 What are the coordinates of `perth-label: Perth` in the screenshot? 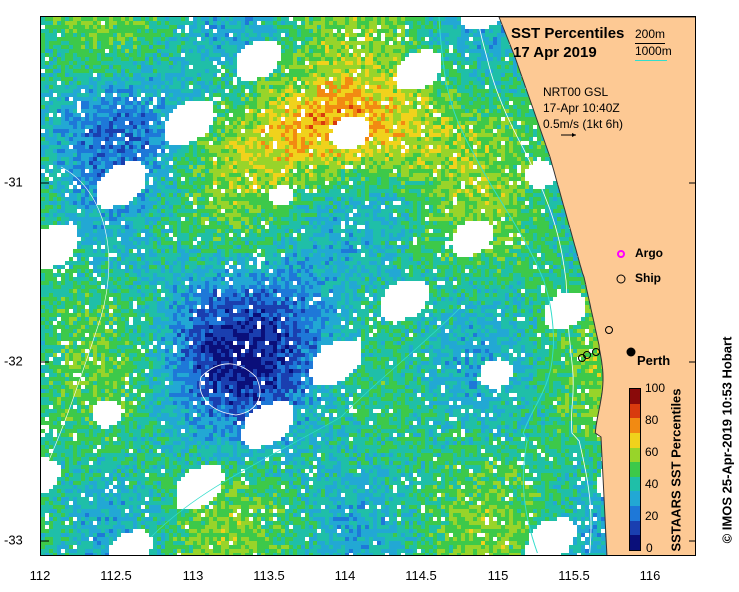 It's located at (654, 360).